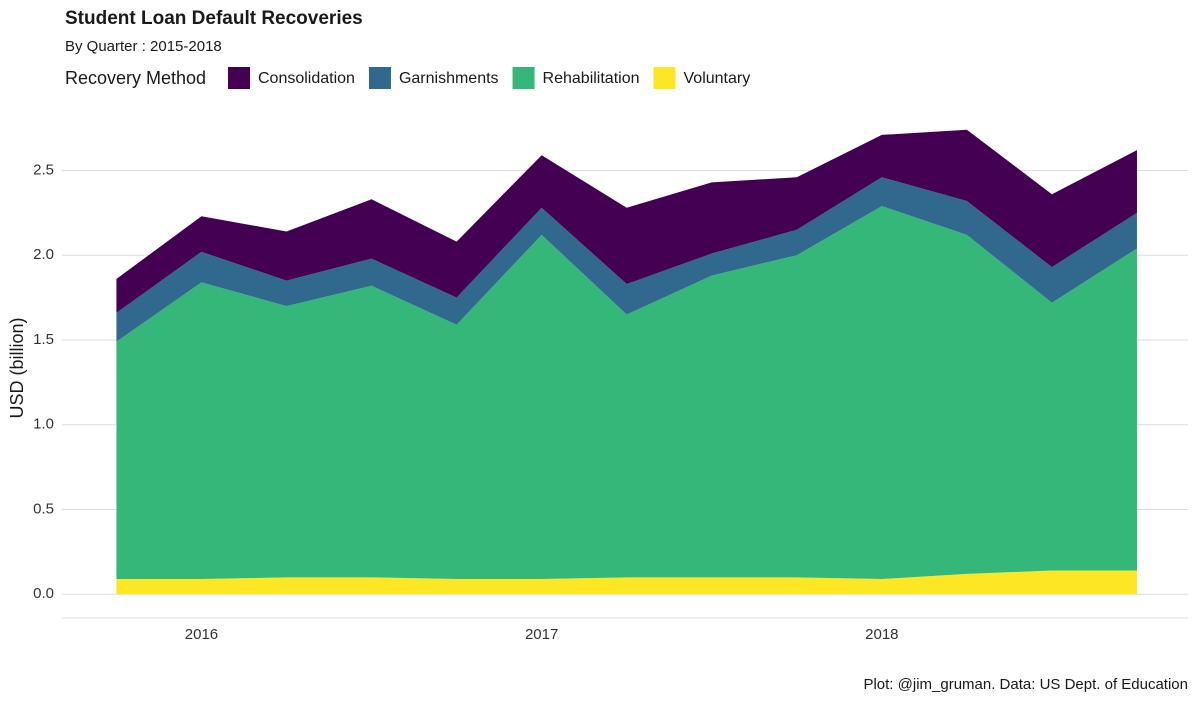 This screenshot has width=1200, height=701. What do you see at coordinates (143, 46) in the screenshot?
I see `chart-subtitle: By Quarter : 2015-2018` at bounding box center [143, 46].